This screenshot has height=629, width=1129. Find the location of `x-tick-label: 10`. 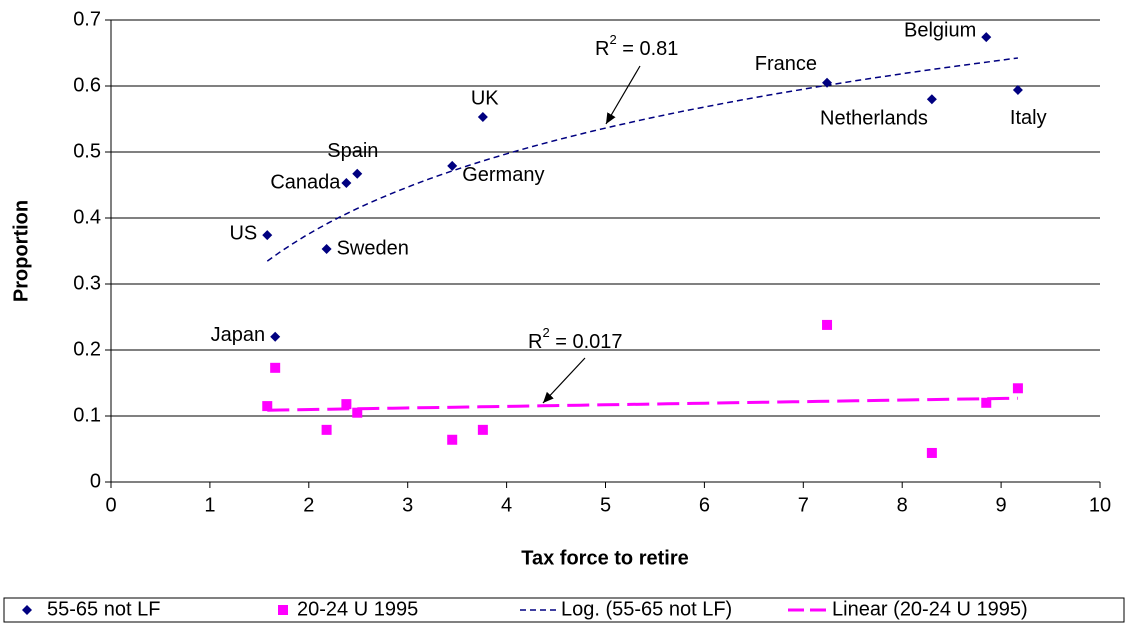

x-tick-label: 10 is located at coordinates (1100, 505).